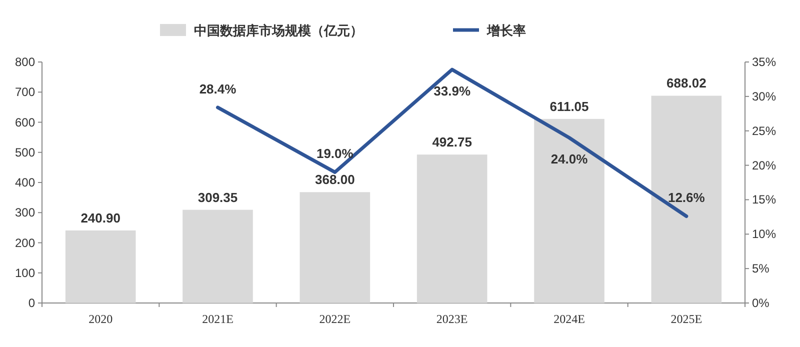  What do you see at coordinates (100, 218) in the screenshot?
I see `data-label: 240.90` at bounding box center [100, 218].